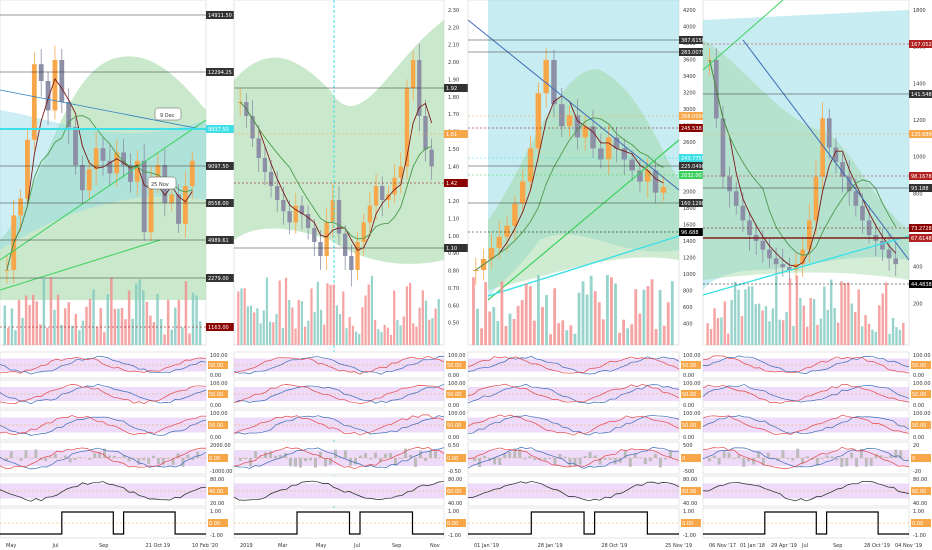 Image resolution: width=932 pixels, height=550 pixels. Describe the element at coordinates (453, 98) in the screenshot. I see `axis-tick-label: 1.80` at that location.